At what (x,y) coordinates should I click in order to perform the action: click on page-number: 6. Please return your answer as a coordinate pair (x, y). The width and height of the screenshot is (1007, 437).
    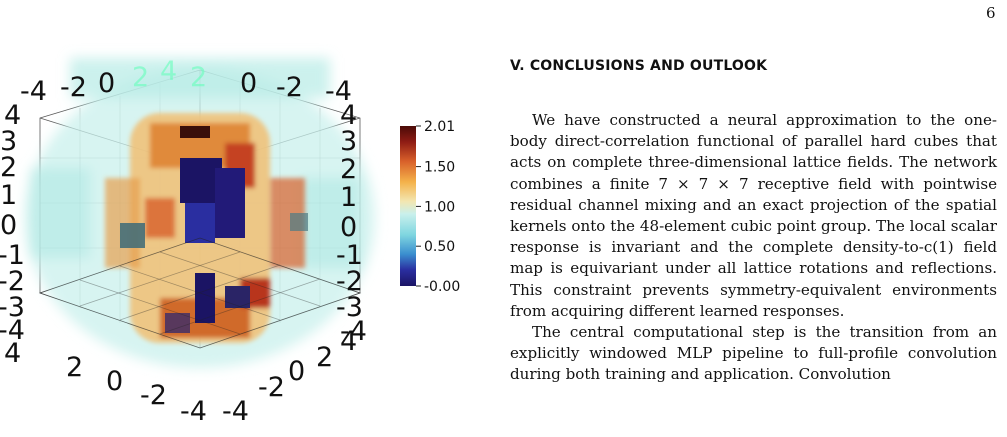
    Looking at the image, I should click on (991, 13).